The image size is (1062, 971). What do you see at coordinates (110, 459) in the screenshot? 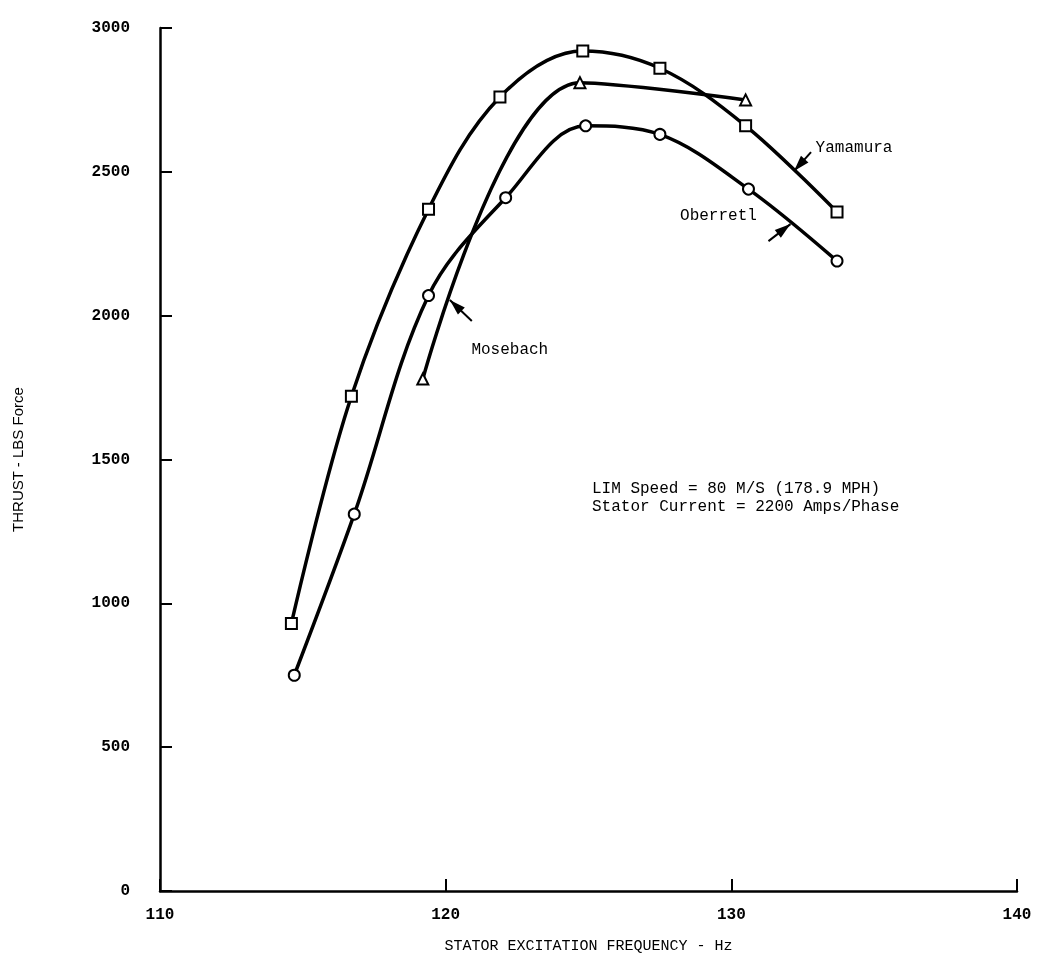
I see `y-tick-label: 1500` at bounding box center [110, 459].